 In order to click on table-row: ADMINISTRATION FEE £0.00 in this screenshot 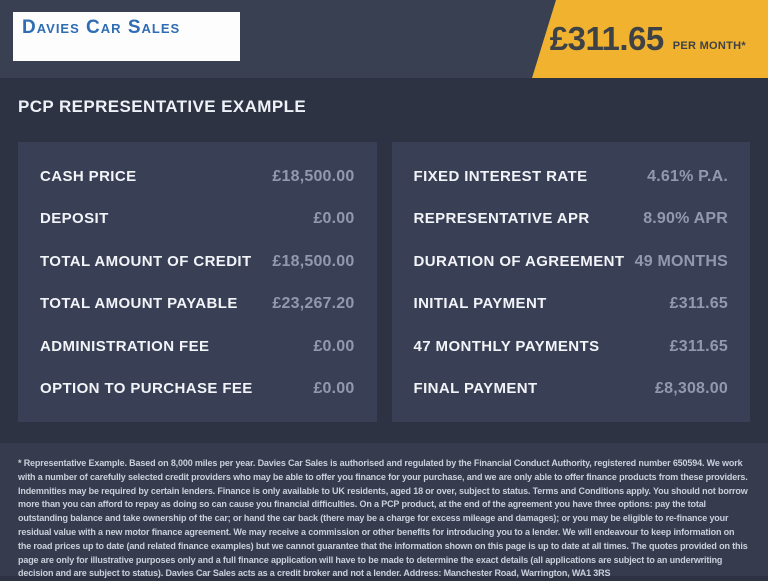, I will do `click(197, 347)`.